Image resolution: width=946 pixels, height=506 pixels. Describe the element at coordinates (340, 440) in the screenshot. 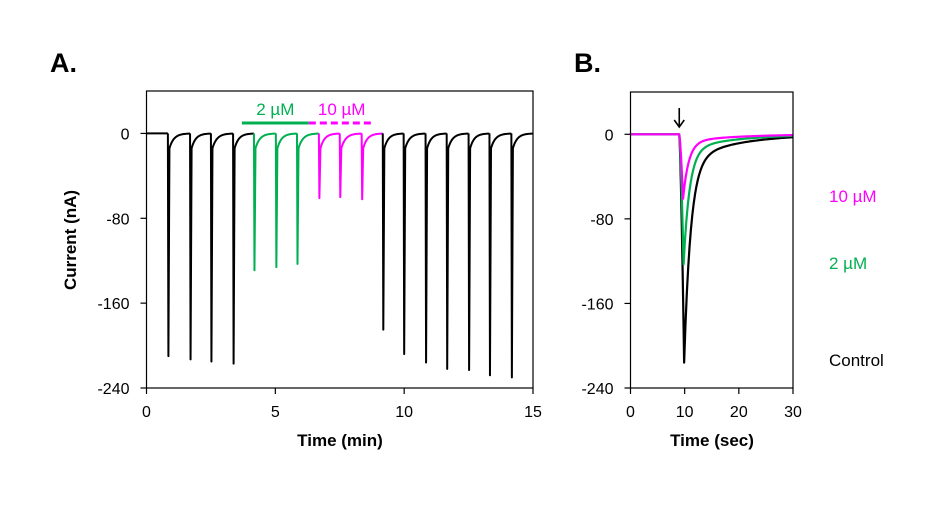

I see `panel-a-x-axis-title: Time (min)` at that location.